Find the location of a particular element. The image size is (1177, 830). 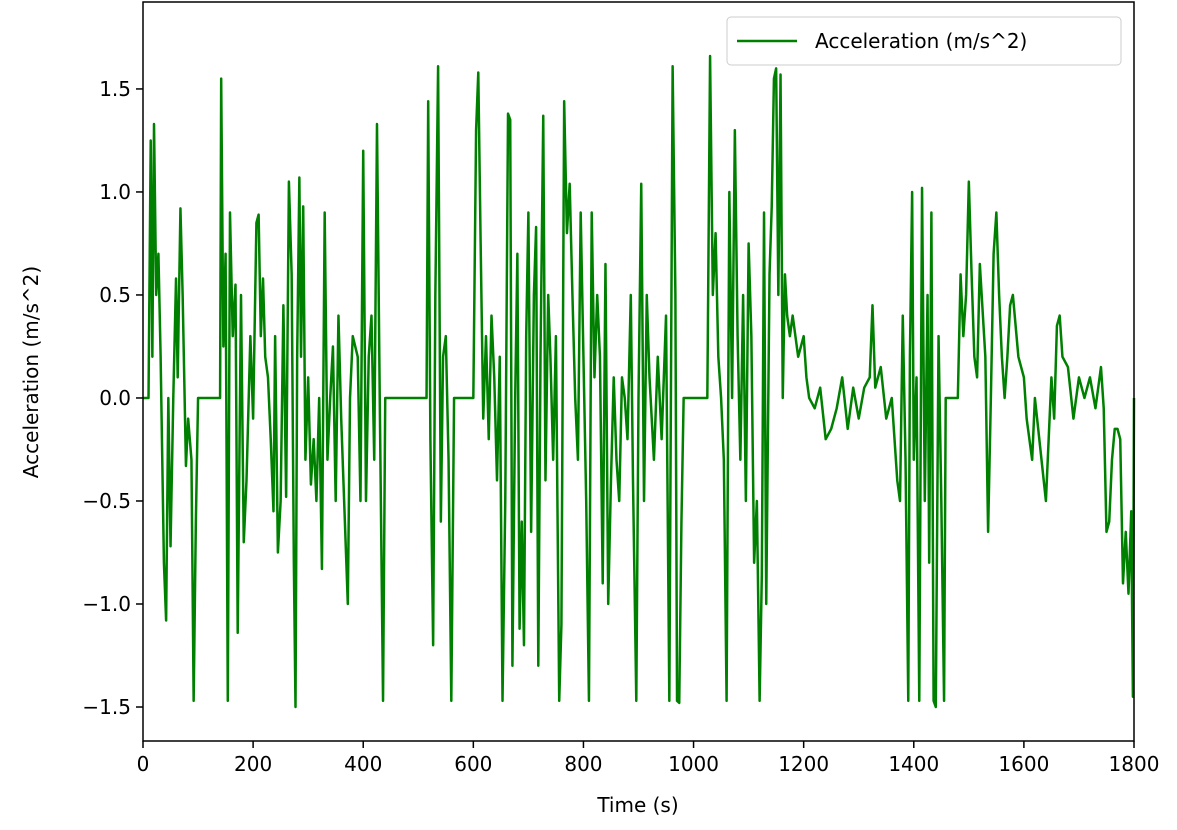

x-tick-label: 1800 is located at coordinates (1134, 764).